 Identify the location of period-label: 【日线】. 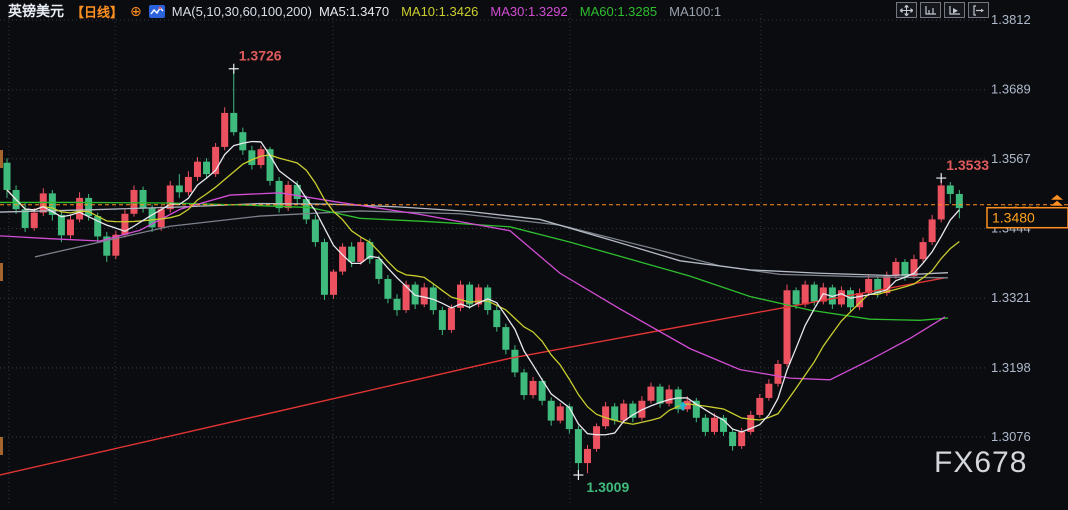
(97, 12).